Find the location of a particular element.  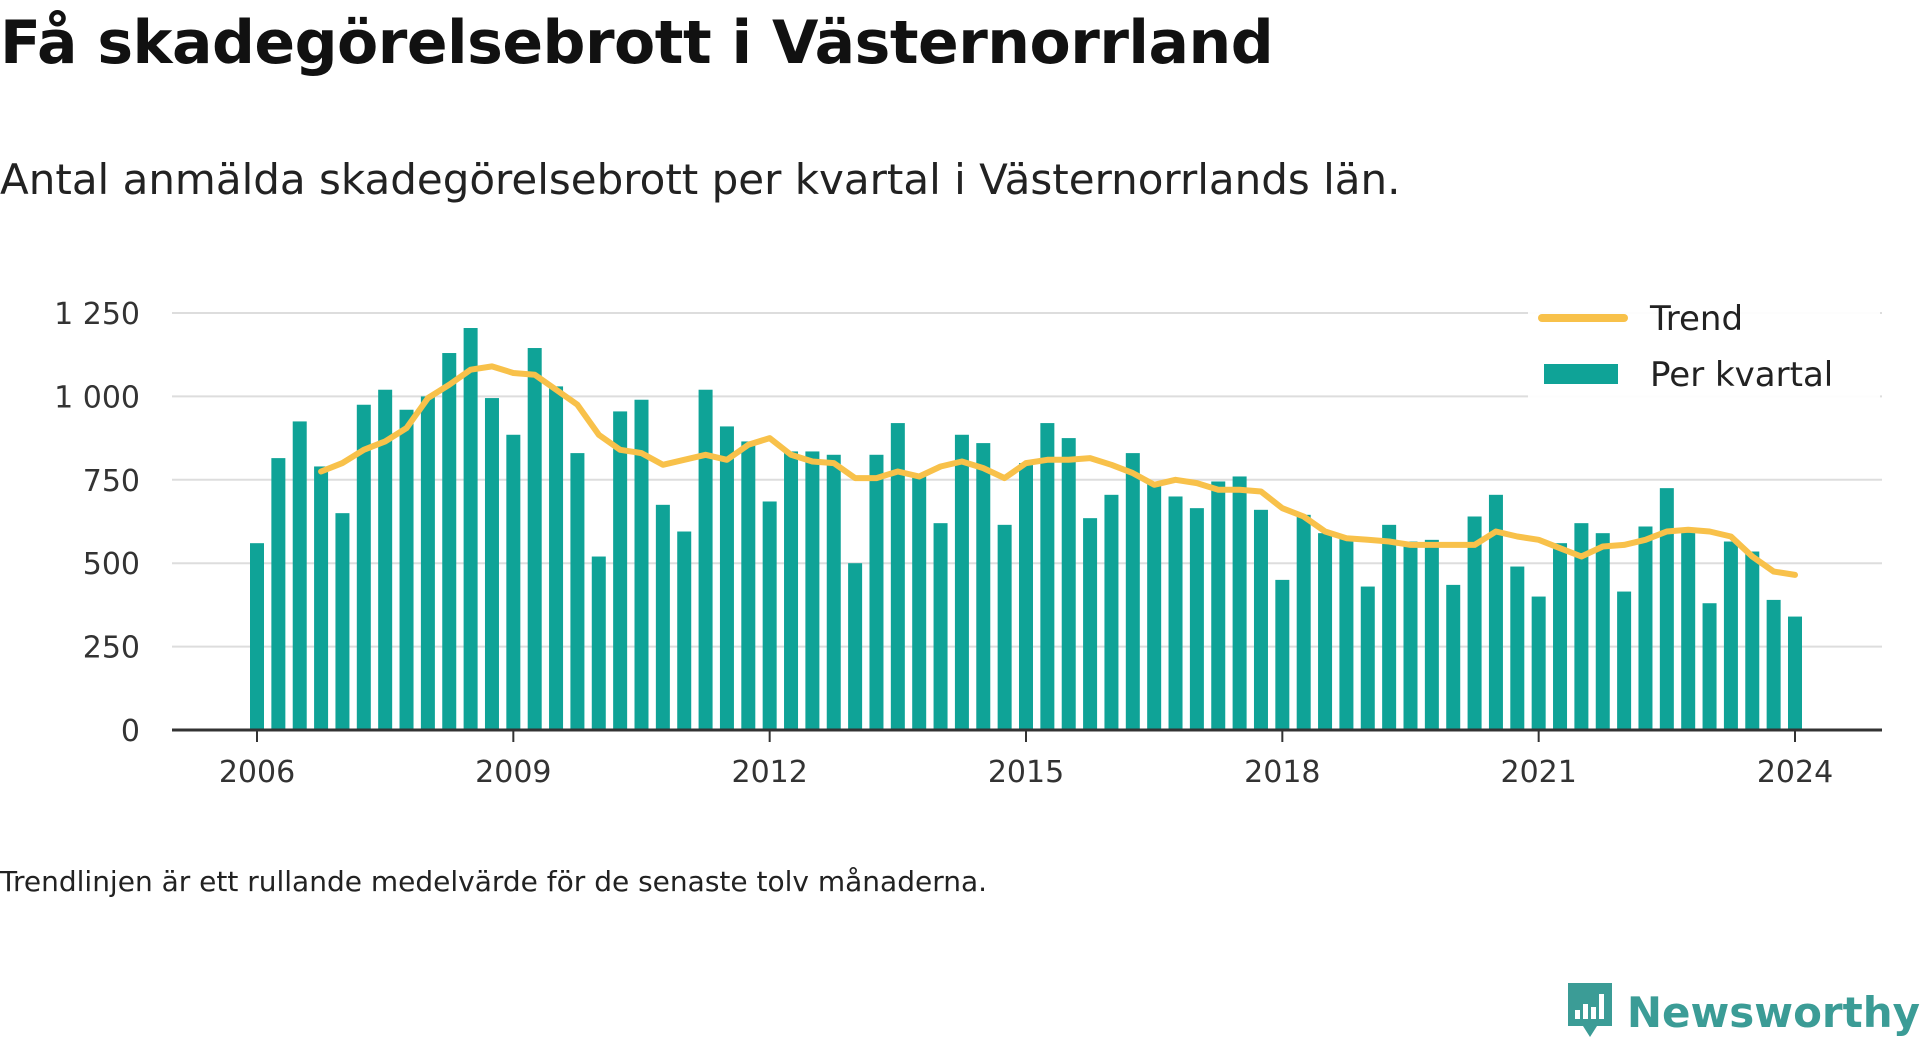

brand-name: Newsworthy is located at coordinates (1773, 1012).